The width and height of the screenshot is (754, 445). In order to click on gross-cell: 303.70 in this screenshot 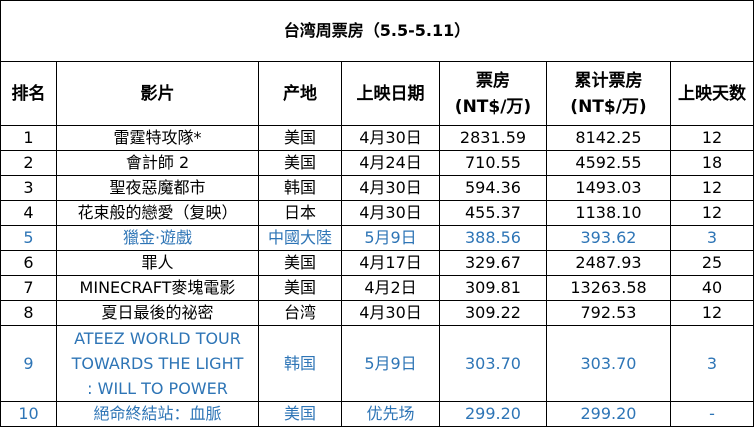, I will do `click(493, 363)`.